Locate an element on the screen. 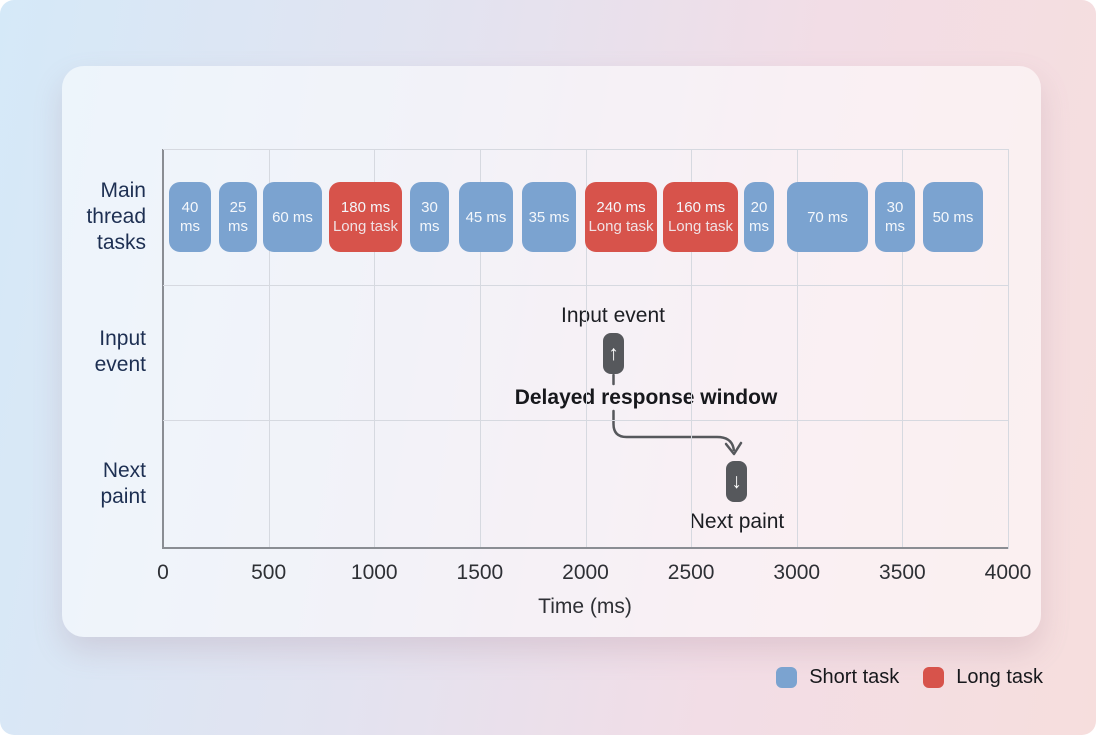 The height and width of the screenshot is (735, 1096). task-block-180ms: 180 ms Long task is located at coordinates (365, 217).